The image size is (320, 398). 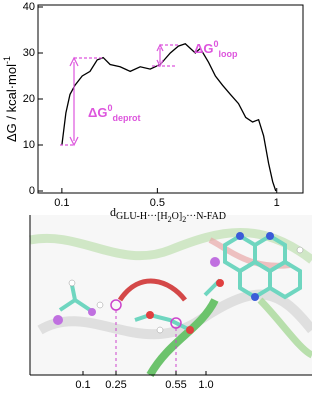 What do you see at coordinates (29, 53) in the screenshot?
I see `y-tick-label: 30` at bounding box center [29, 53].